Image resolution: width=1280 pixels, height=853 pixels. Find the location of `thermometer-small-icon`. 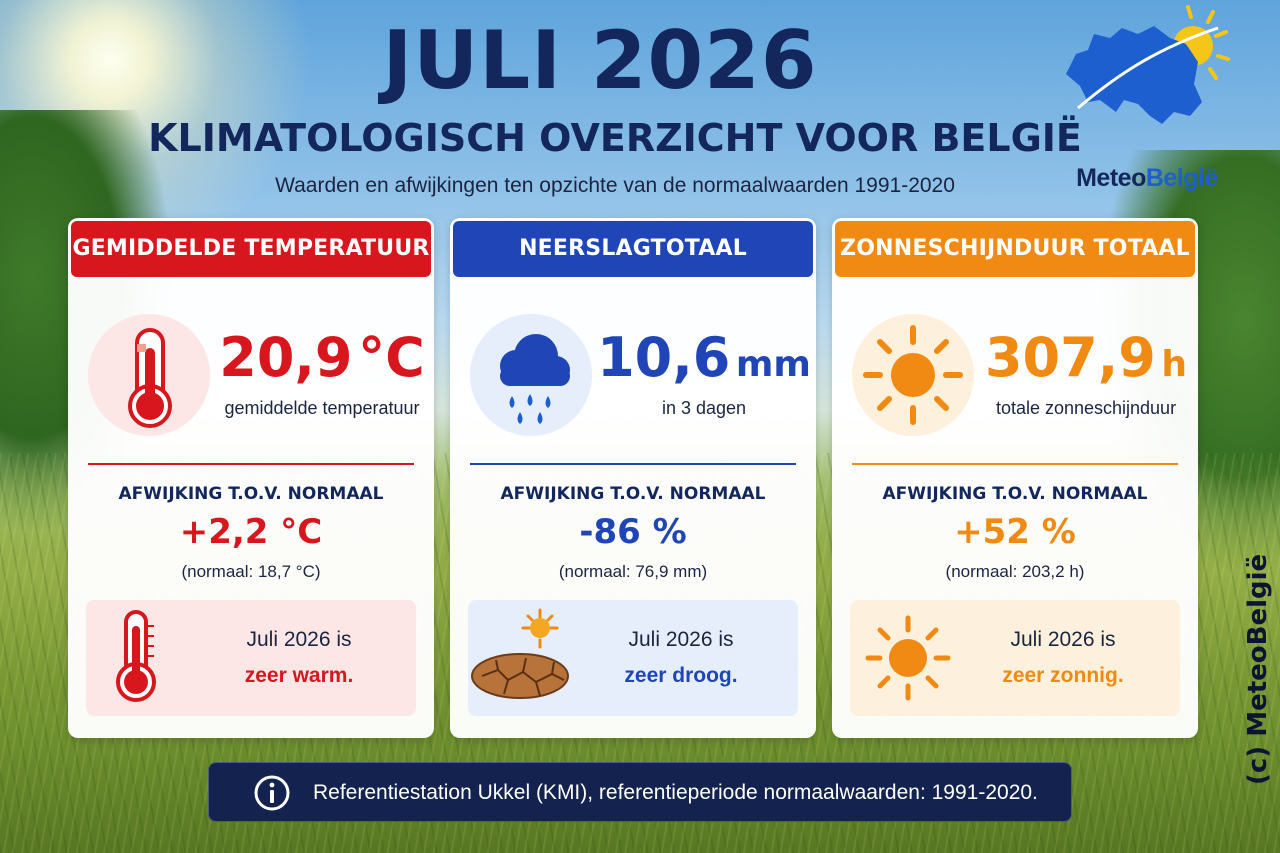

thermometer-small-icon is located at coordinates (136, 656).